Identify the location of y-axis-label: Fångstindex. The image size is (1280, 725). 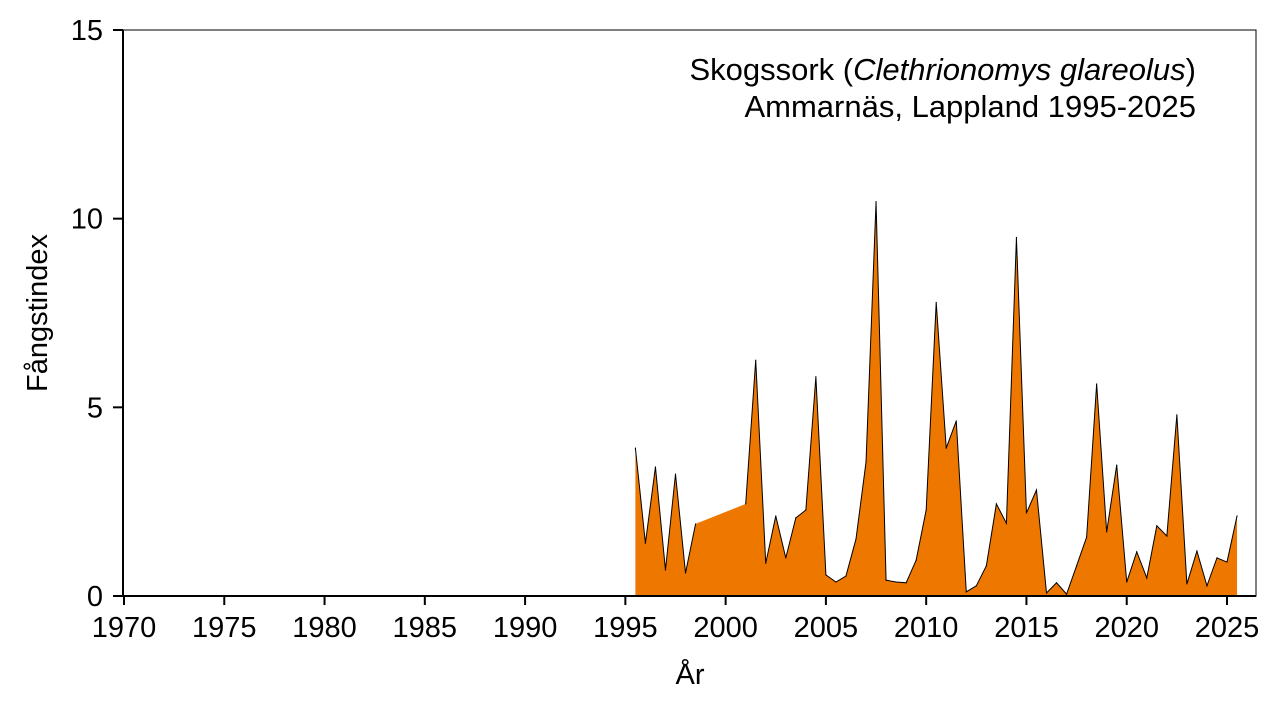
(38, 313).